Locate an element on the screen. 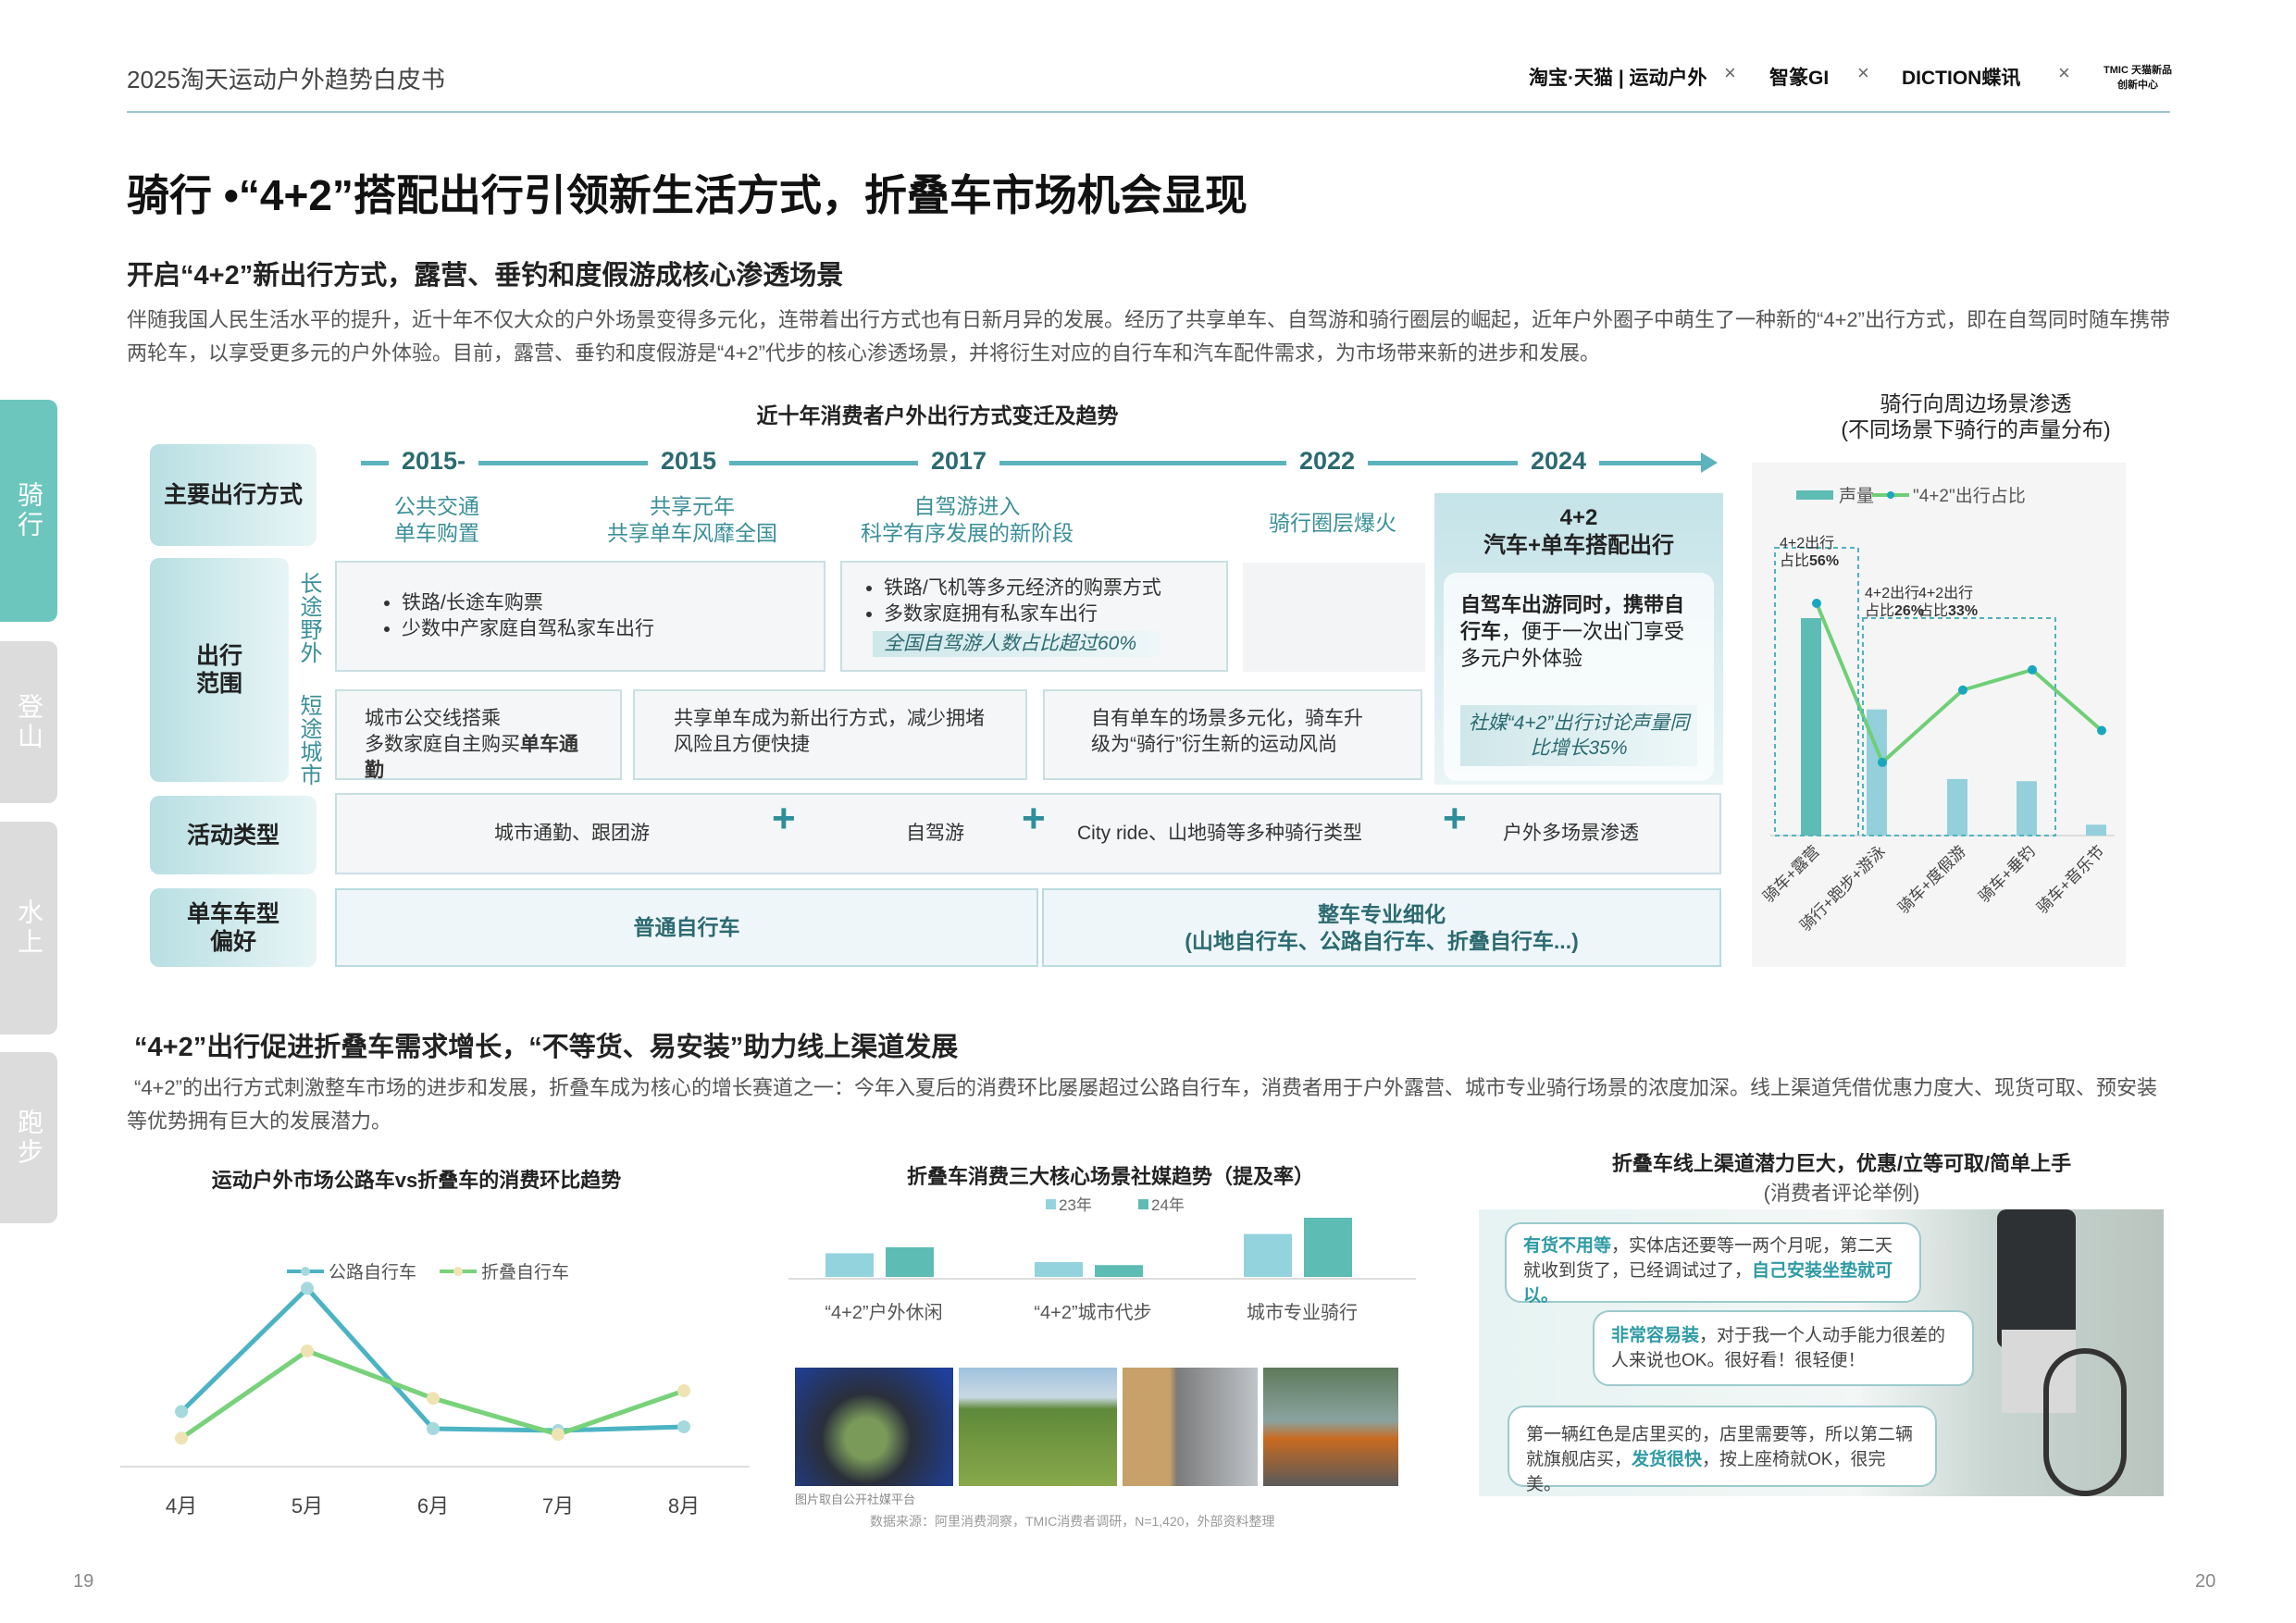  arrow-right-icon is located at coordinates (1710, 462).